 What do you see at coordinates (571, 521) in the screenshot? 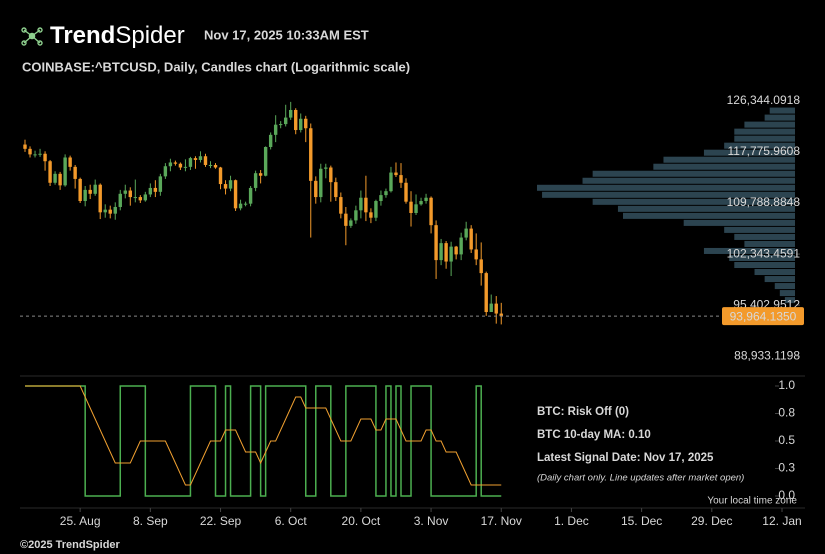
I see `x-tick-label: 1. Dec` at bounding box center [571, 521].